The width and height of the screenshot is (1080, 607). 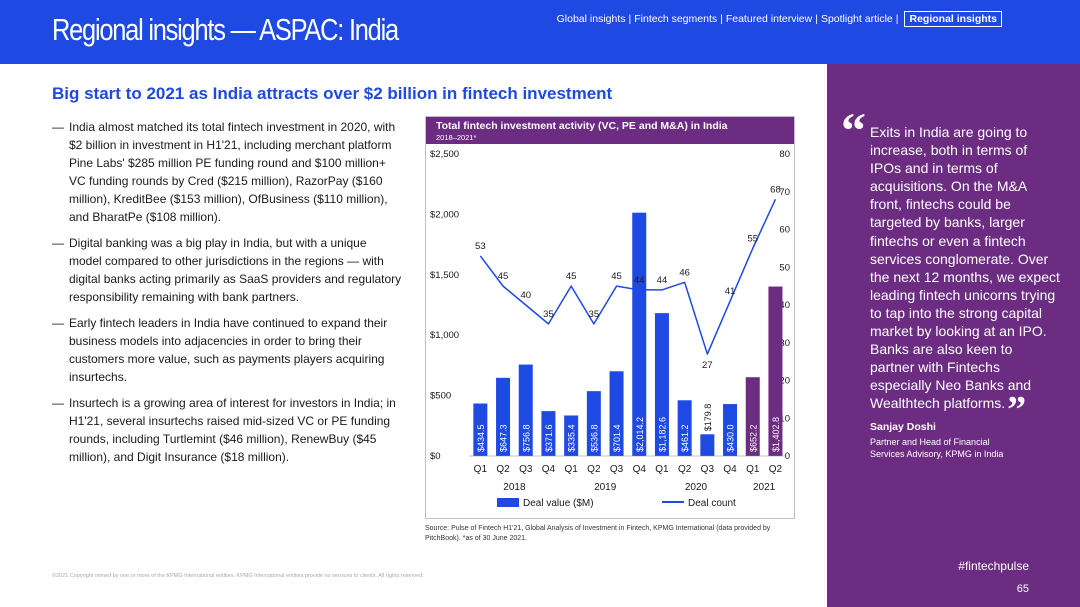 I want to click on deal-count-label: 68, so click(x=775, y=189).